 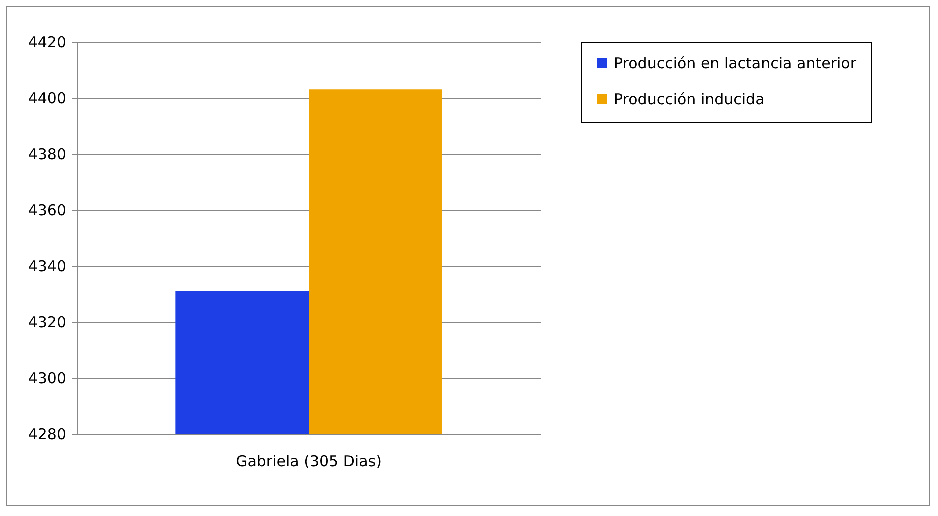 What do you see at coordinates (47, 43) in the screenshot?
I see `y-tick-label: 4420` at bounding box center [47, 43].